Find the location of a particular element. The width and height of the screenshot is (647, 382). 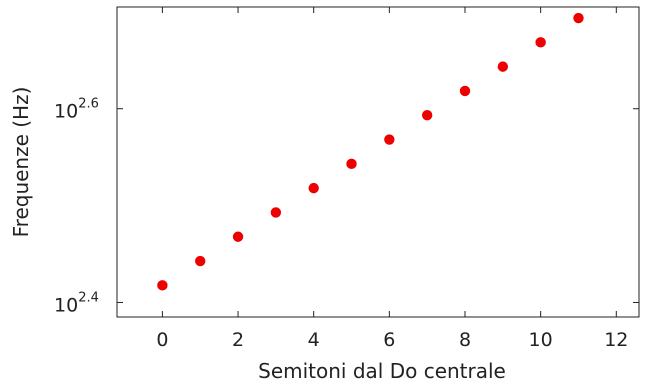

x-axis-label: Semitoni dal Do centrale is located at coordinates (382, 370).